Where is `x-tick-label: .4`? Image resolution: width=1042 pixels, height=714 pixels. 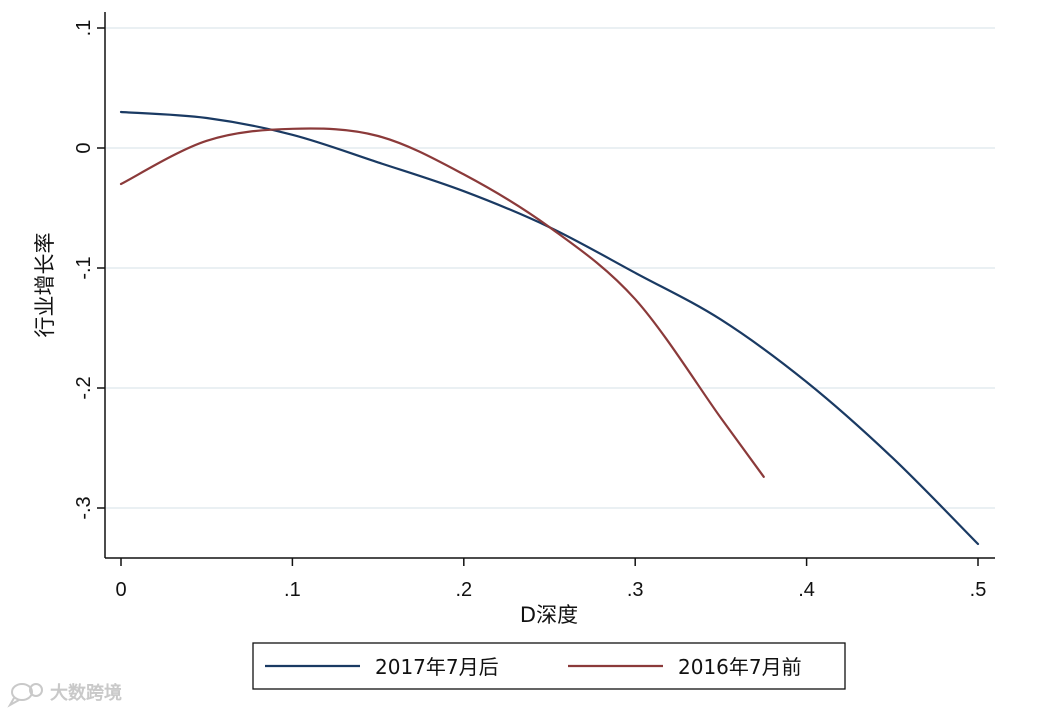
x-tick-label: .4 is located at coordinates (806, 590).